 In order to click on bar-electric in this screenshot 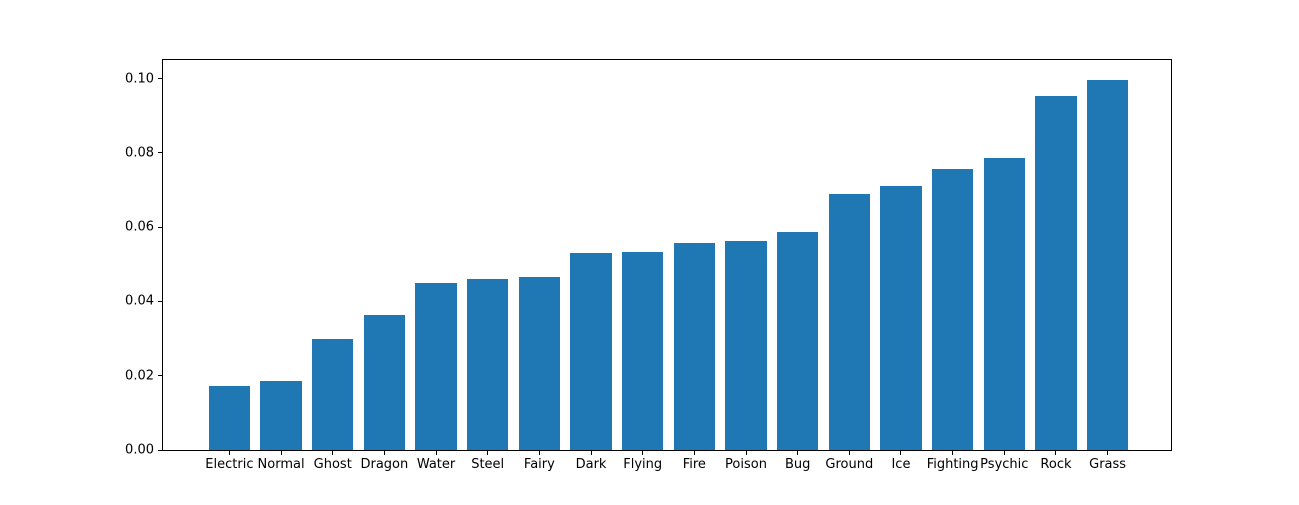, I will do `click(229, 417)`.